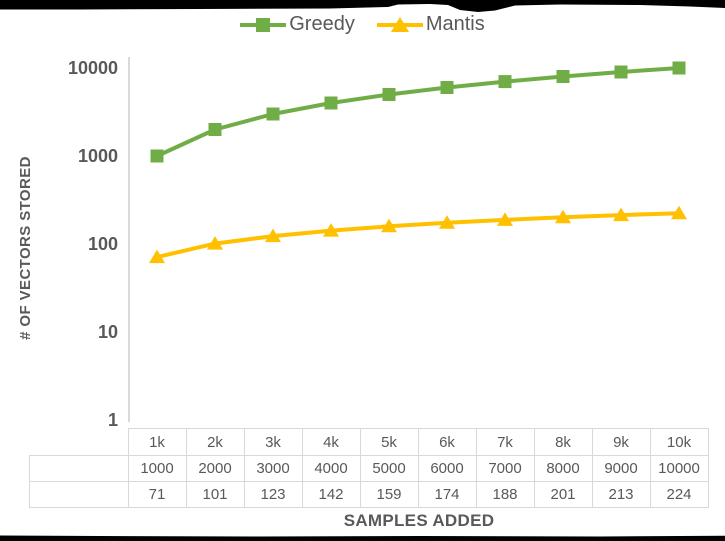 This screenshot has width=725, height=541. I want to click on marker-greedy-2k, so click(215, 129).